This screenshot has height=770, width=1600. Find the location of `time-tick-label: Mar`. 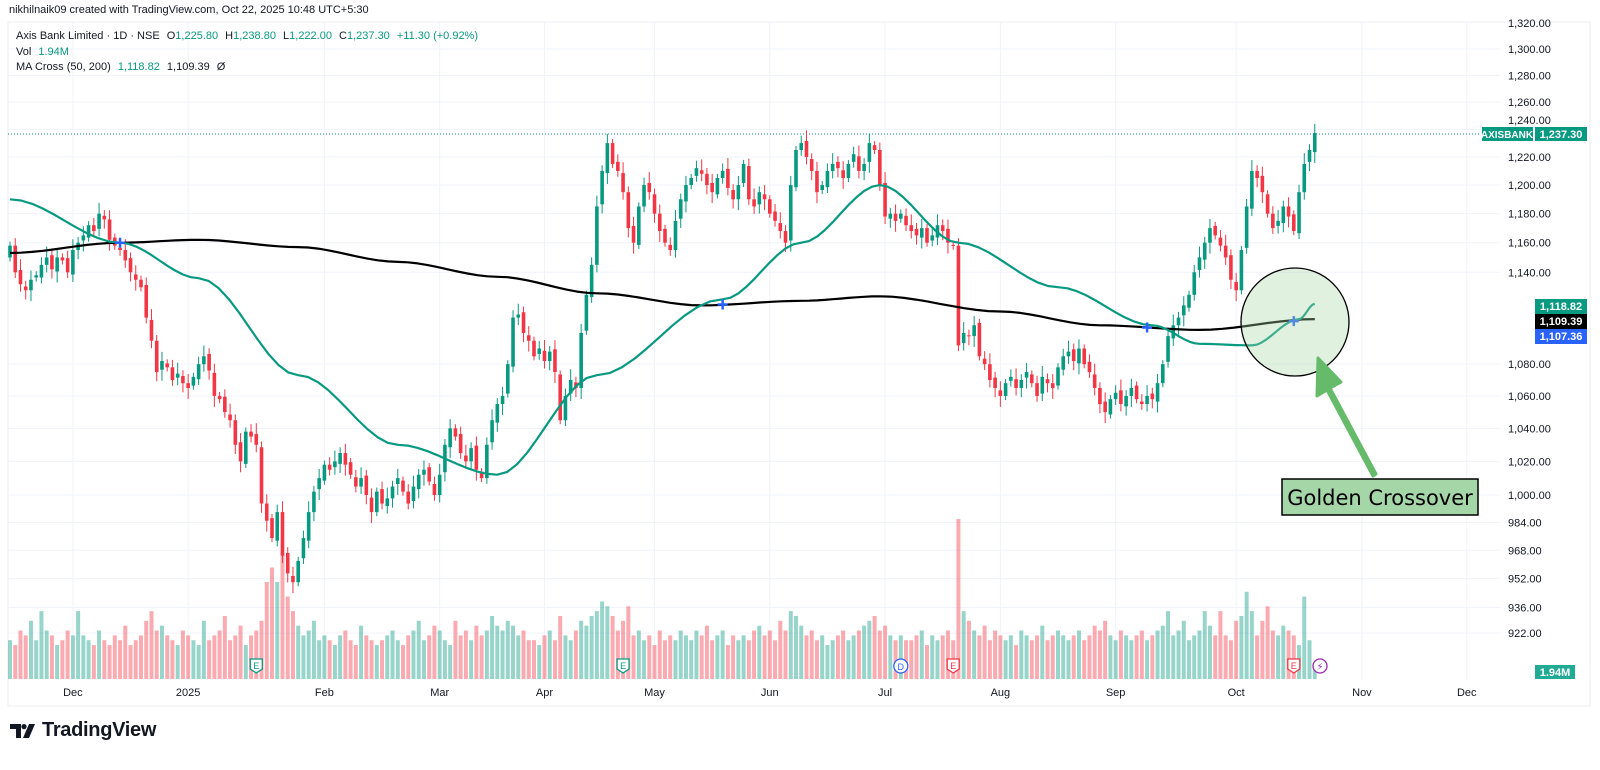

time-tick-label: Mar is located at coordinates (439, 693).